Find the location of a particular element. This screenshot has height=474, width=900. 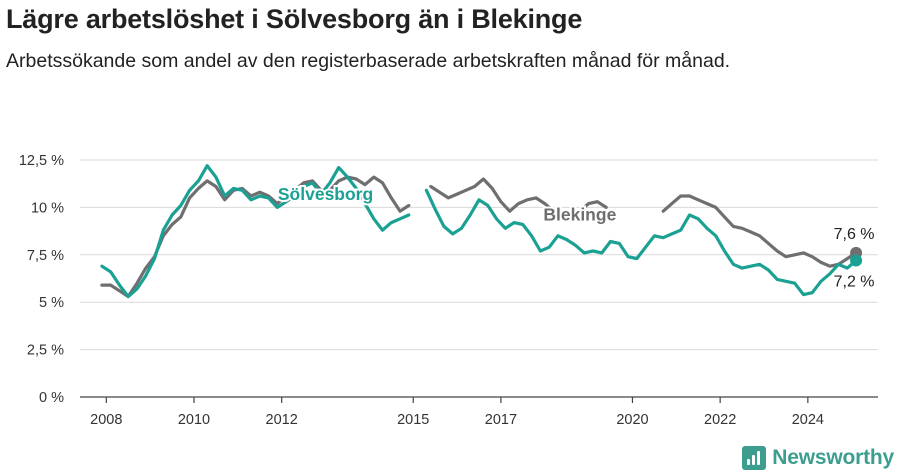

y-tick-label: 12,5 % is located at coordinates (41, 161).